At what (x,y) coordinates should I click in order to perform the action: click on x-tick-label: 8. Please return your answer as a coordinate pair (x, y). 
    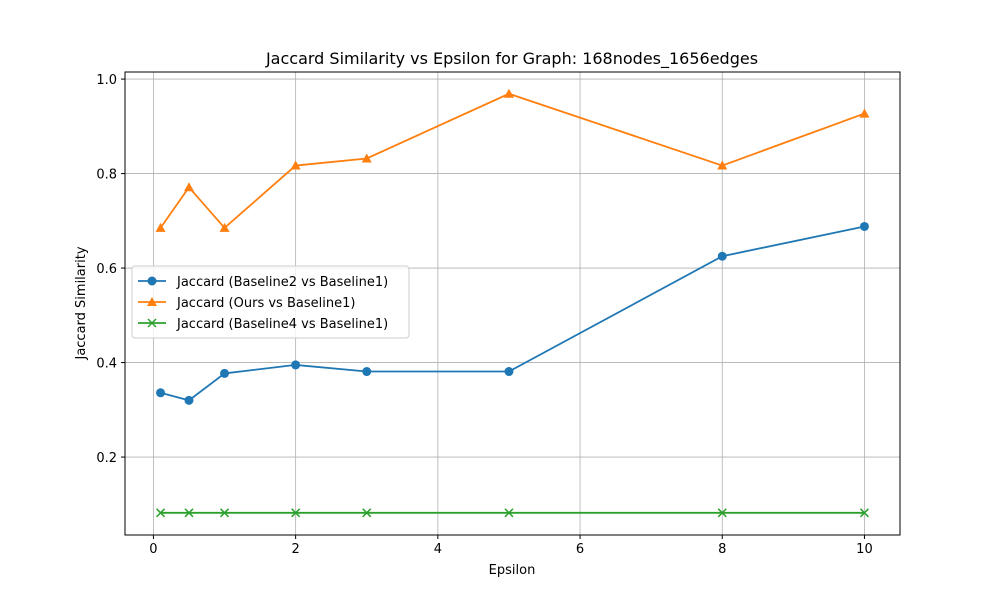
    Looking at the image, I should click on (722, 549).